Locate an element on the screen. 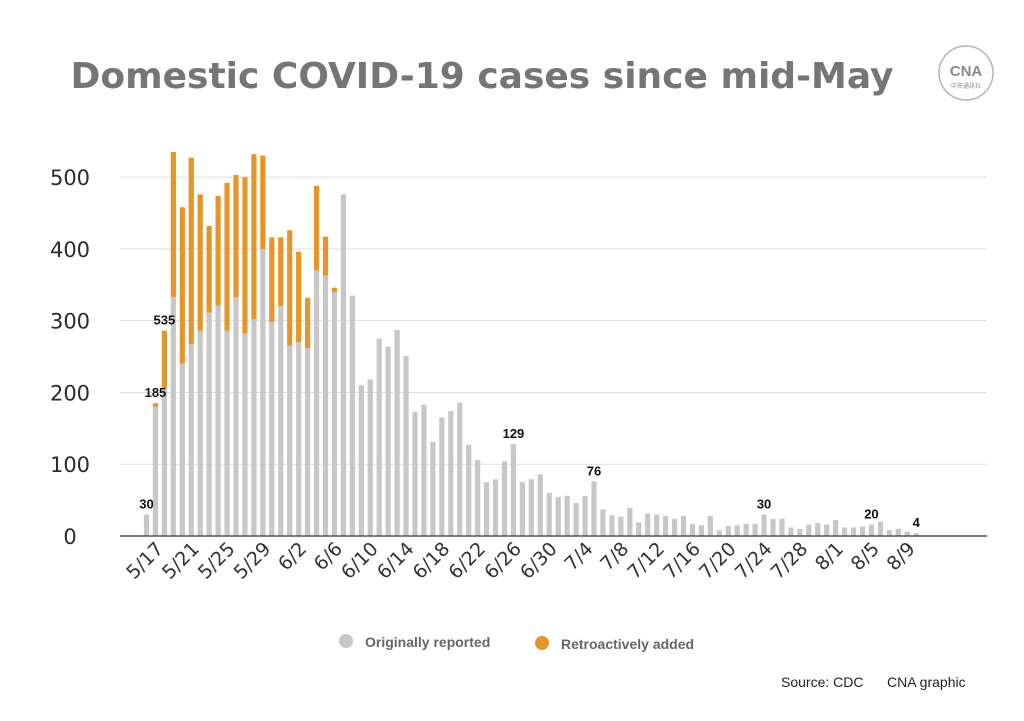 The width and height of the screenshot is (1024, 721). x-tick-label-6-2: 6/2 is located at coordinates (292, 556).